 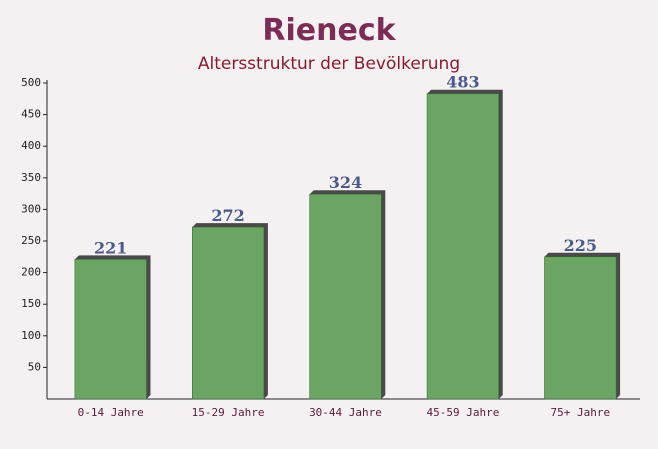 What do you see at coordinates (345, 182) in the screenshot?
I see `value-label: 324` at bounding box center [345, 182].